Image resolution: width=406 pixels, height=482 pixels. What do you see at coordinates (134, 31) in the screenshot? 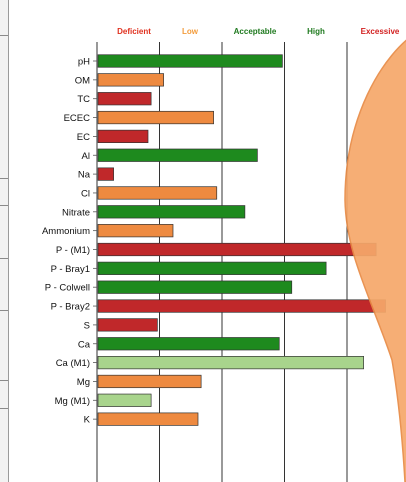
I see `legend-deficient: Deficient` at bounding box center [134, 31].